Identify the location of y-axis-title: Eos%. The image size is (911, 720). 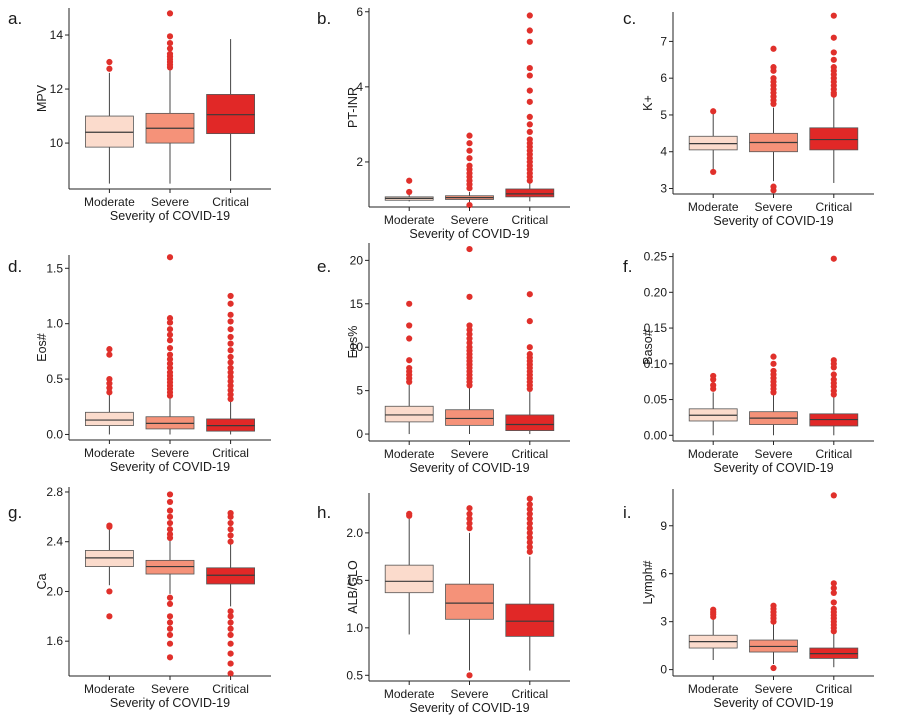
(353, 342).